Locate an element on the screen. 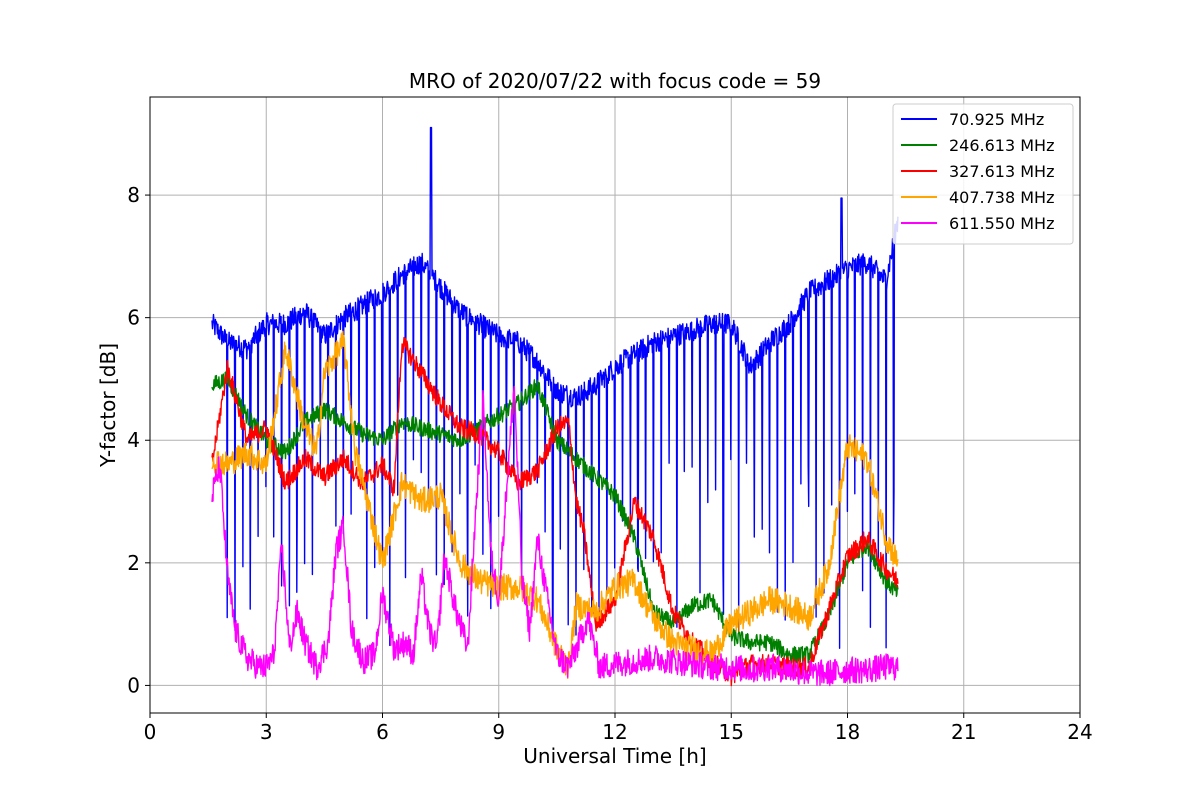 The width and height of the screenshot is (1200, 800). y-tick-label: 0 is located at coordinates (133, 685).